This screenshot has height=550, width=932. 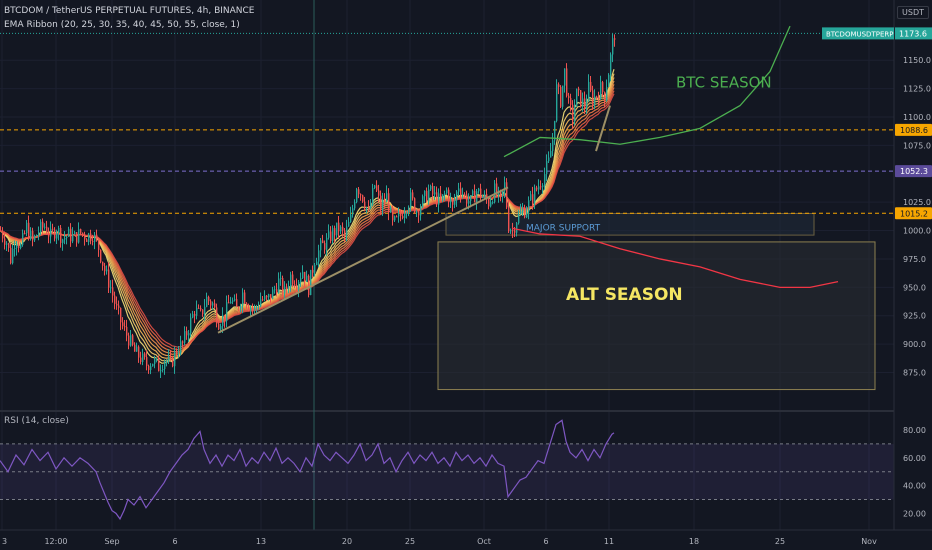 I want to click on support-zone, so click(x=630, y=224).